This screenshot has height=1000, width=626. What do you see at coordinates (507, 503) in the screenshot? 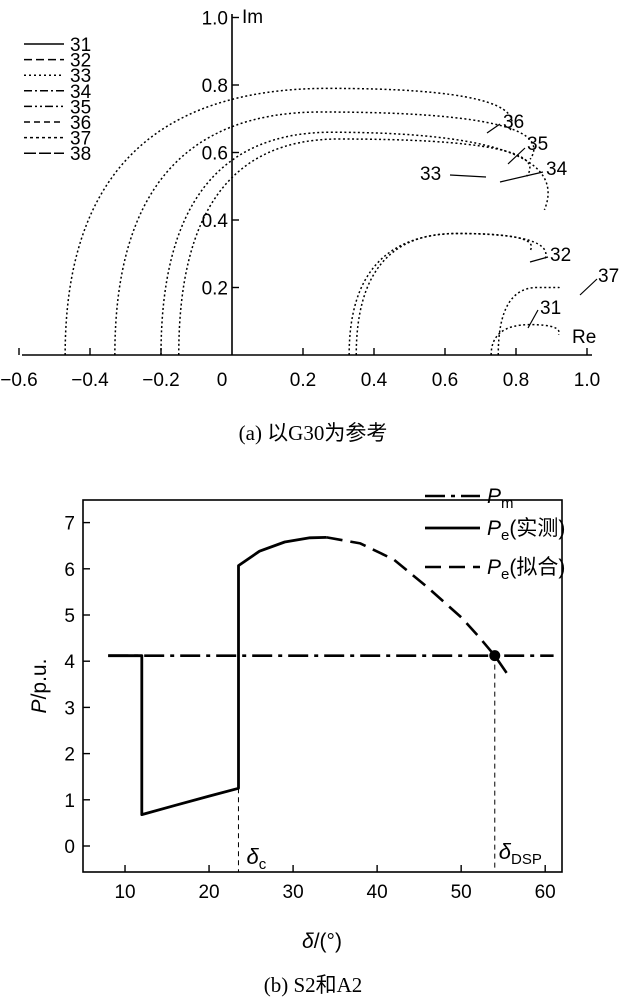
I see `legend-subscript: m` at bounding box center [507, 503].